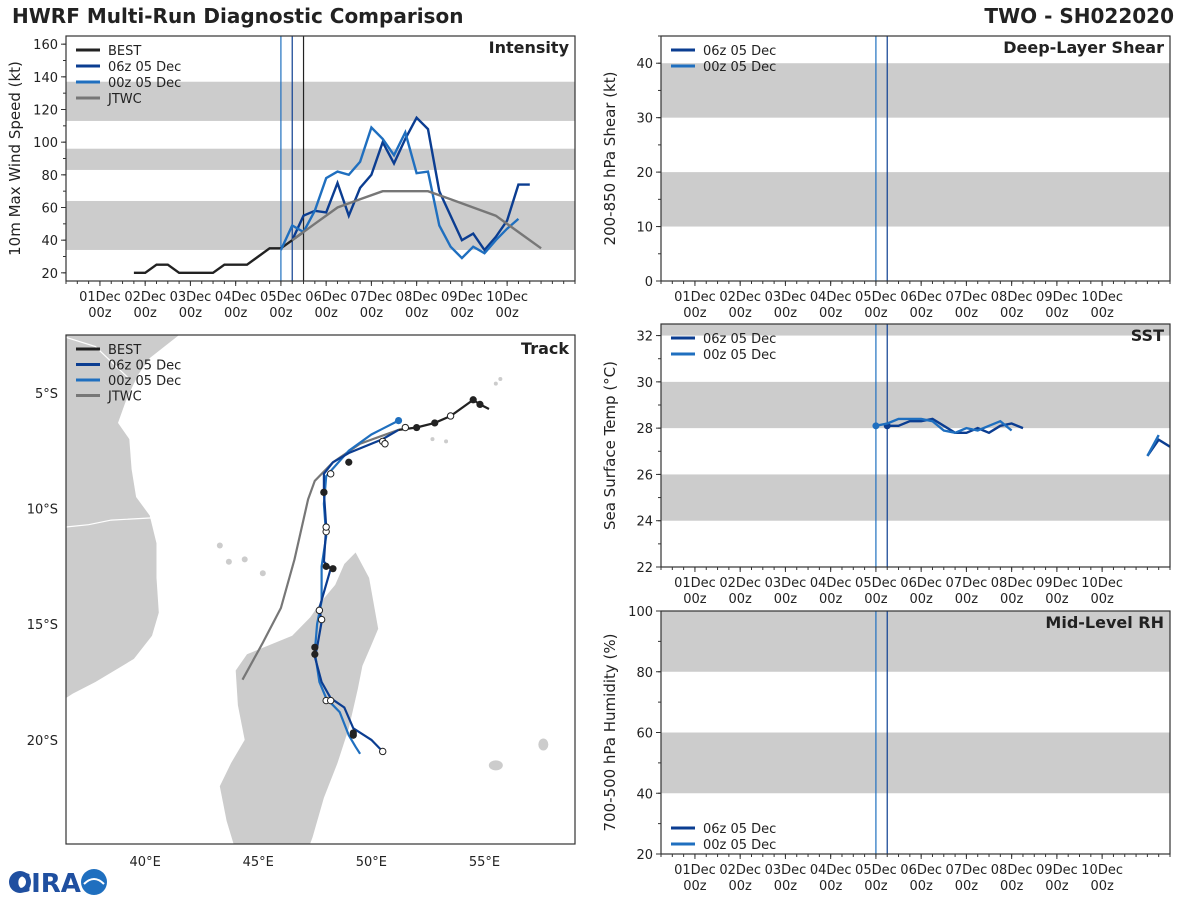 This screenshot has height=902, width=1200. I want to click on track-xtick-label: 45°E, so click(258, 862).